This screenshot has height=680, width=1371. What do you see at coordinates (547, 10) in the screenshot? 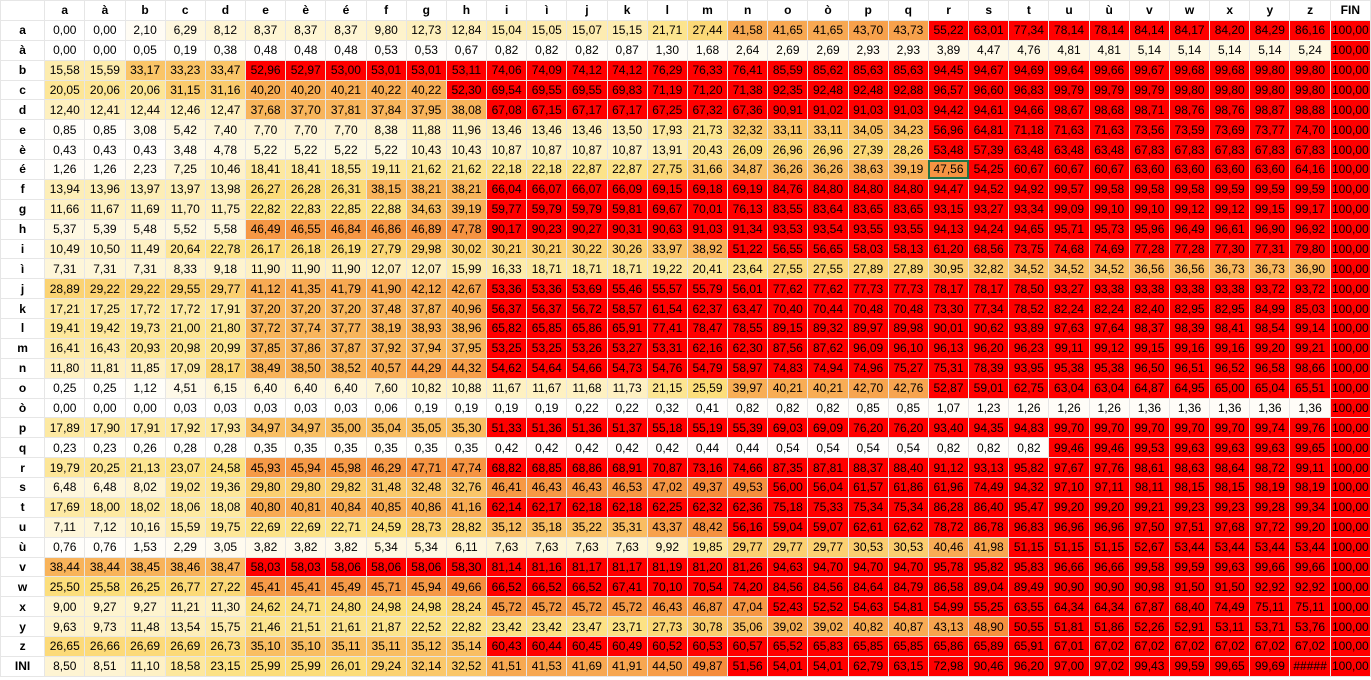
I see `column-header: ì` at bounding box center [547, 10].